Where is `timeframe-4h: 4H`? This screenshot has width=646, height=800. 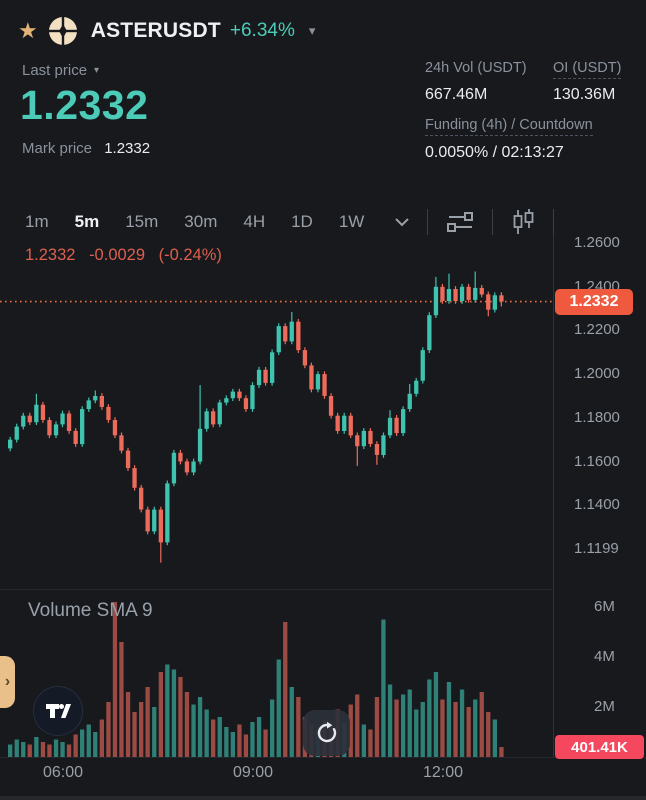 timeframe-4h: 4H is located at coordinates (254, 221).